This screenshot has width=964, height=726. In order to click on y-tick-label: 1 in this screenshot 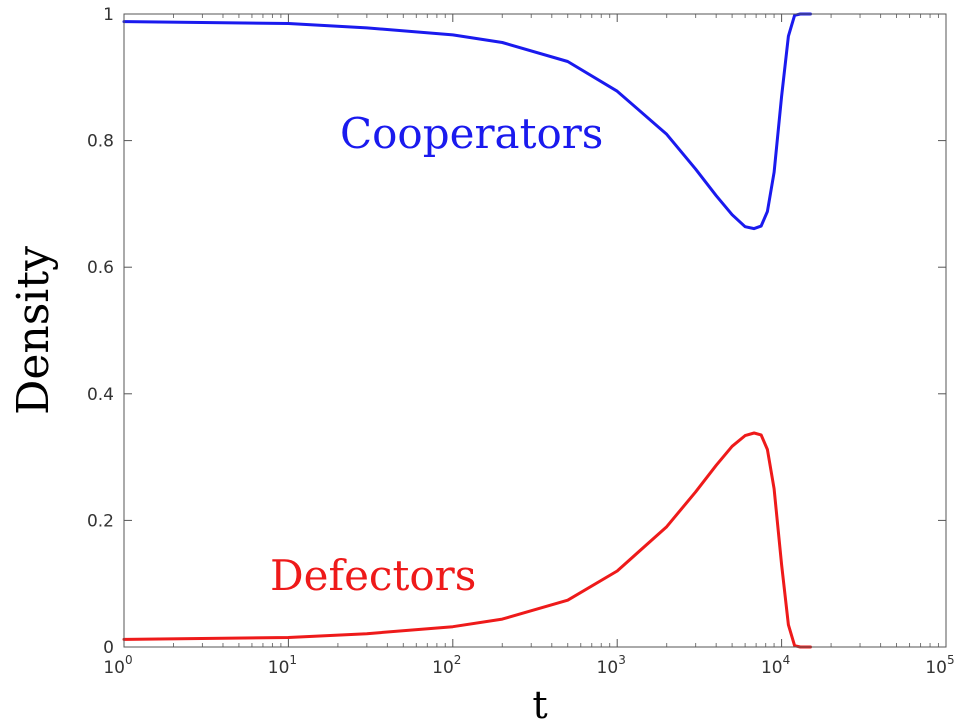, I will do `click(108, 15)`.